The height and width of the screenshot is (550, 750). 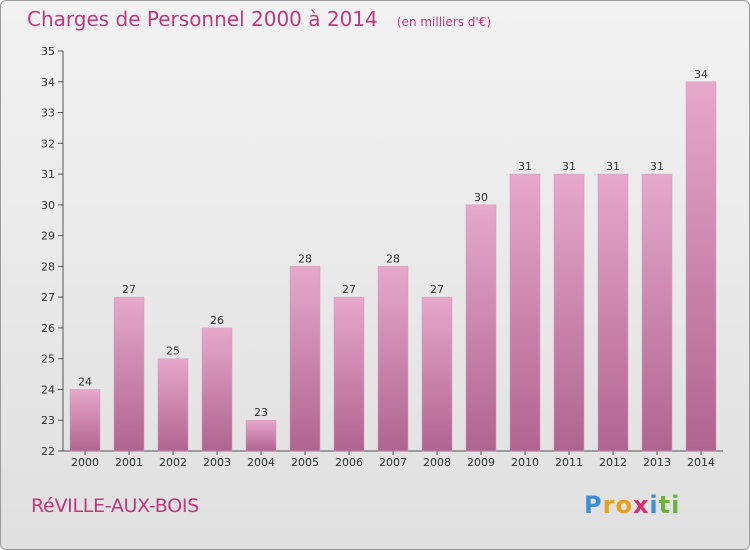 I want to click on y-tick-label: 24, so click(x=48, y=389).